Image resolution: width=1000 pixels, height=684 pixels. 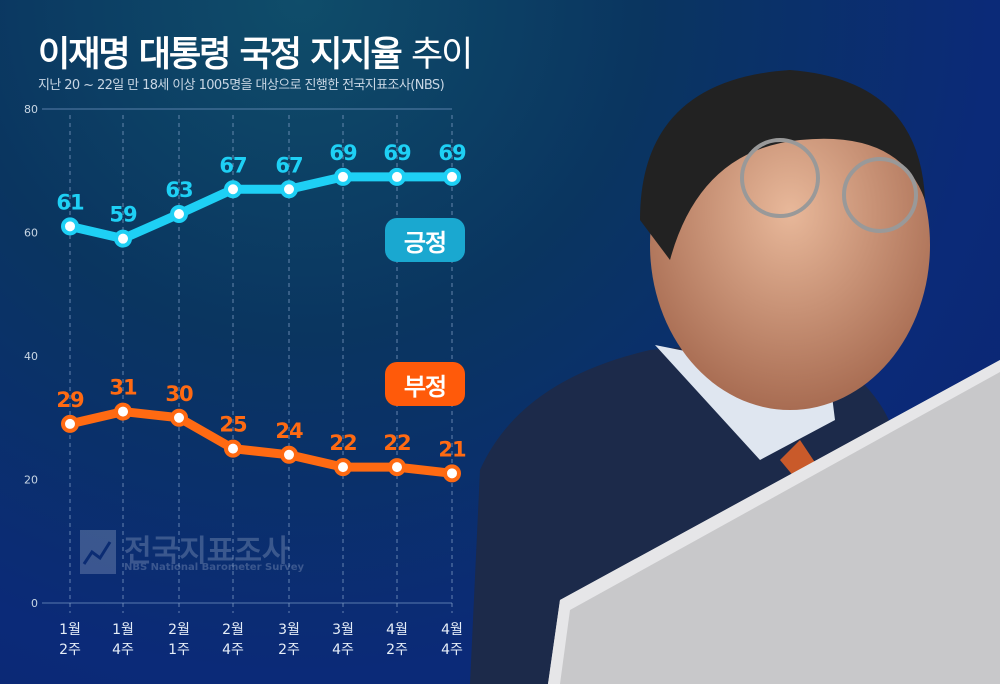 I want to click on y-tick-label: 0, so click(x=34, y=603).